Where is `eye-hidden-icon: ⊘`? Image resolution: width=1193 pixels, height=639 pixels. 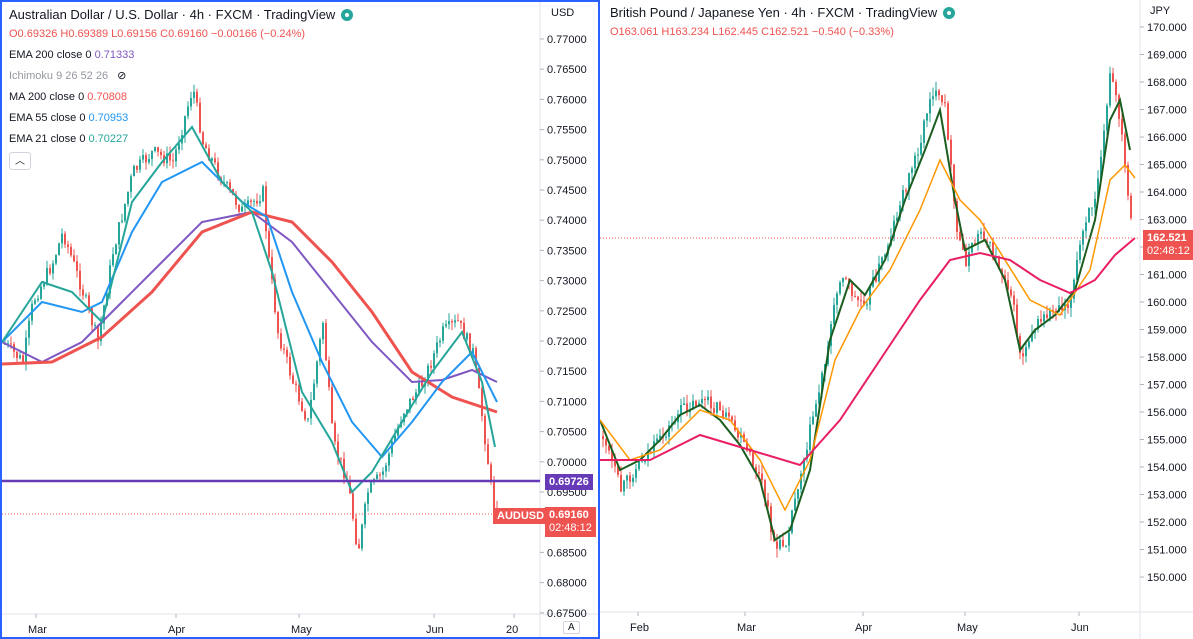
eye-hidden-icon: ⊘ is located at coordinates (122, 76).